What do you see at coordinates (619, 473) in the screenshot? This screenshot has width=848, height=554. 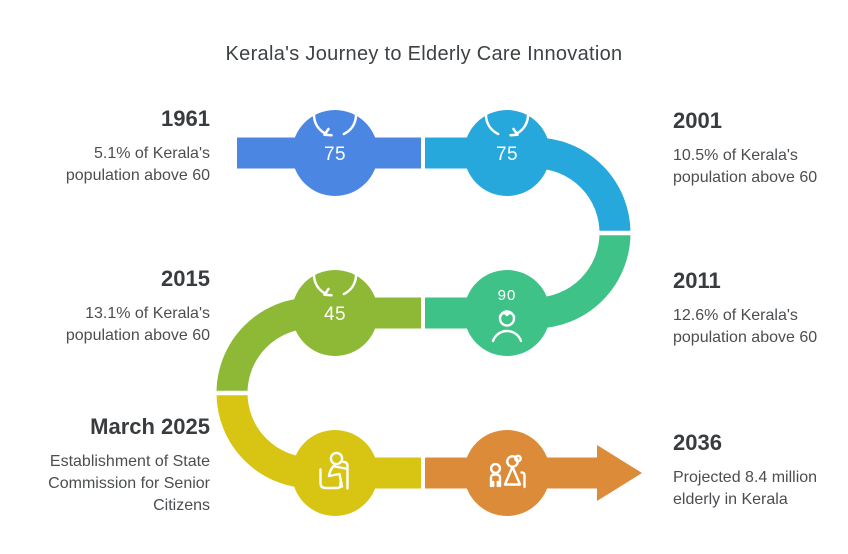 I see `arrow-right-icon` at bounding box center [619, 473].